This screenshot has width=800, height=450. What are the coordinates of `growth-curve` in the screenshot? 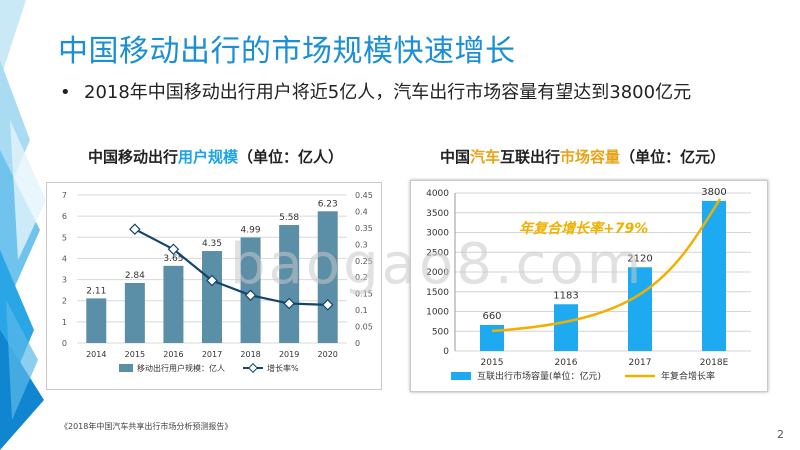 It's located at (606, 265).